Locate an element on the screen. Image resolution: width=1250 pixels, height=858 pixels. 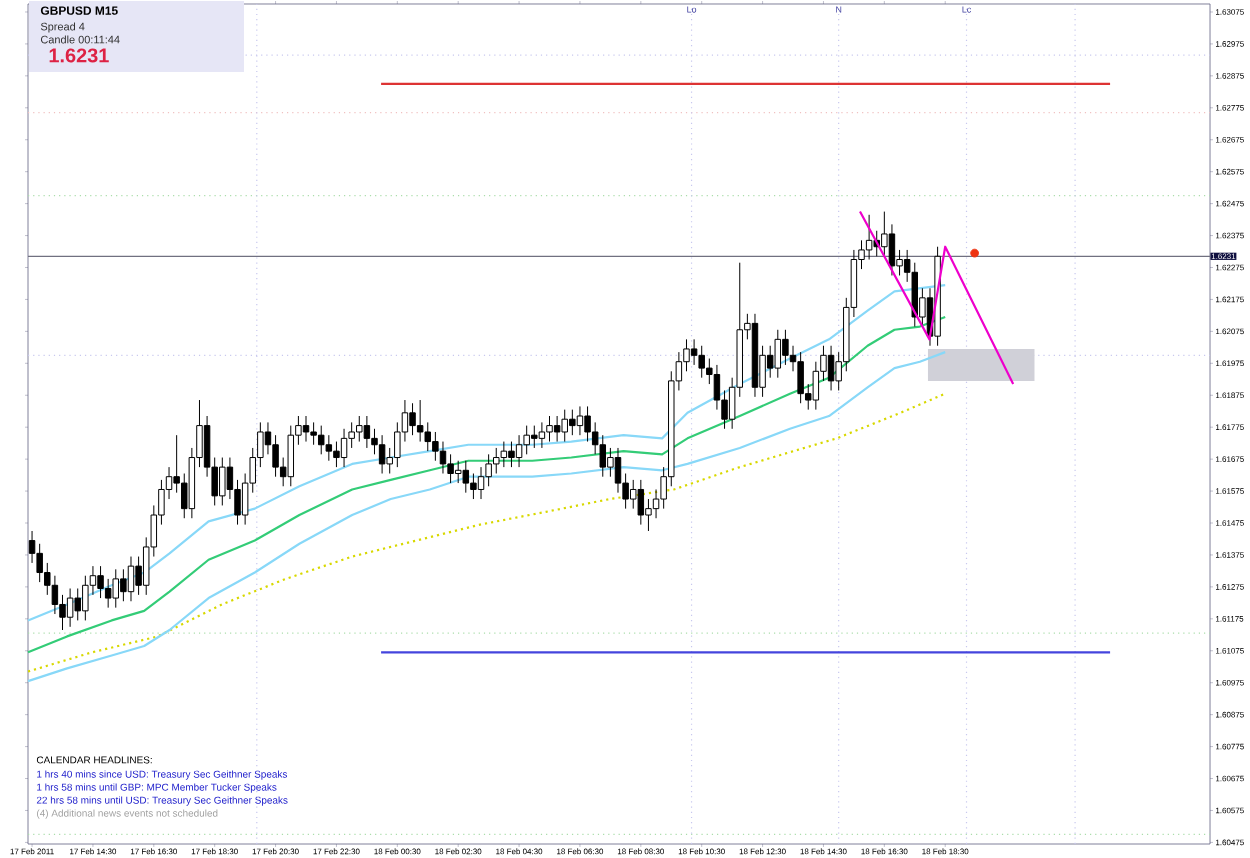
line-series is located at coordinates (936, 298).